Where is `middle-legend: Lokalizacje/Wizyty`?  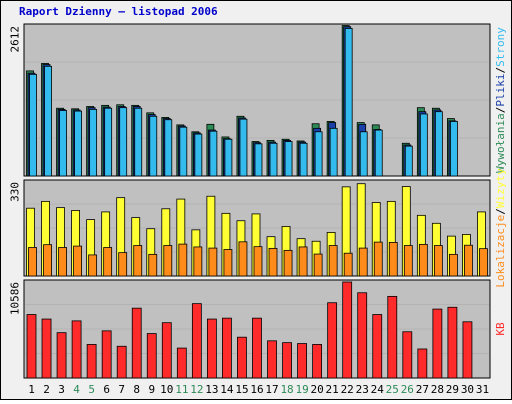
middle-legend: Lokalizacje/Wizyty is located at coordinates (500, 228).